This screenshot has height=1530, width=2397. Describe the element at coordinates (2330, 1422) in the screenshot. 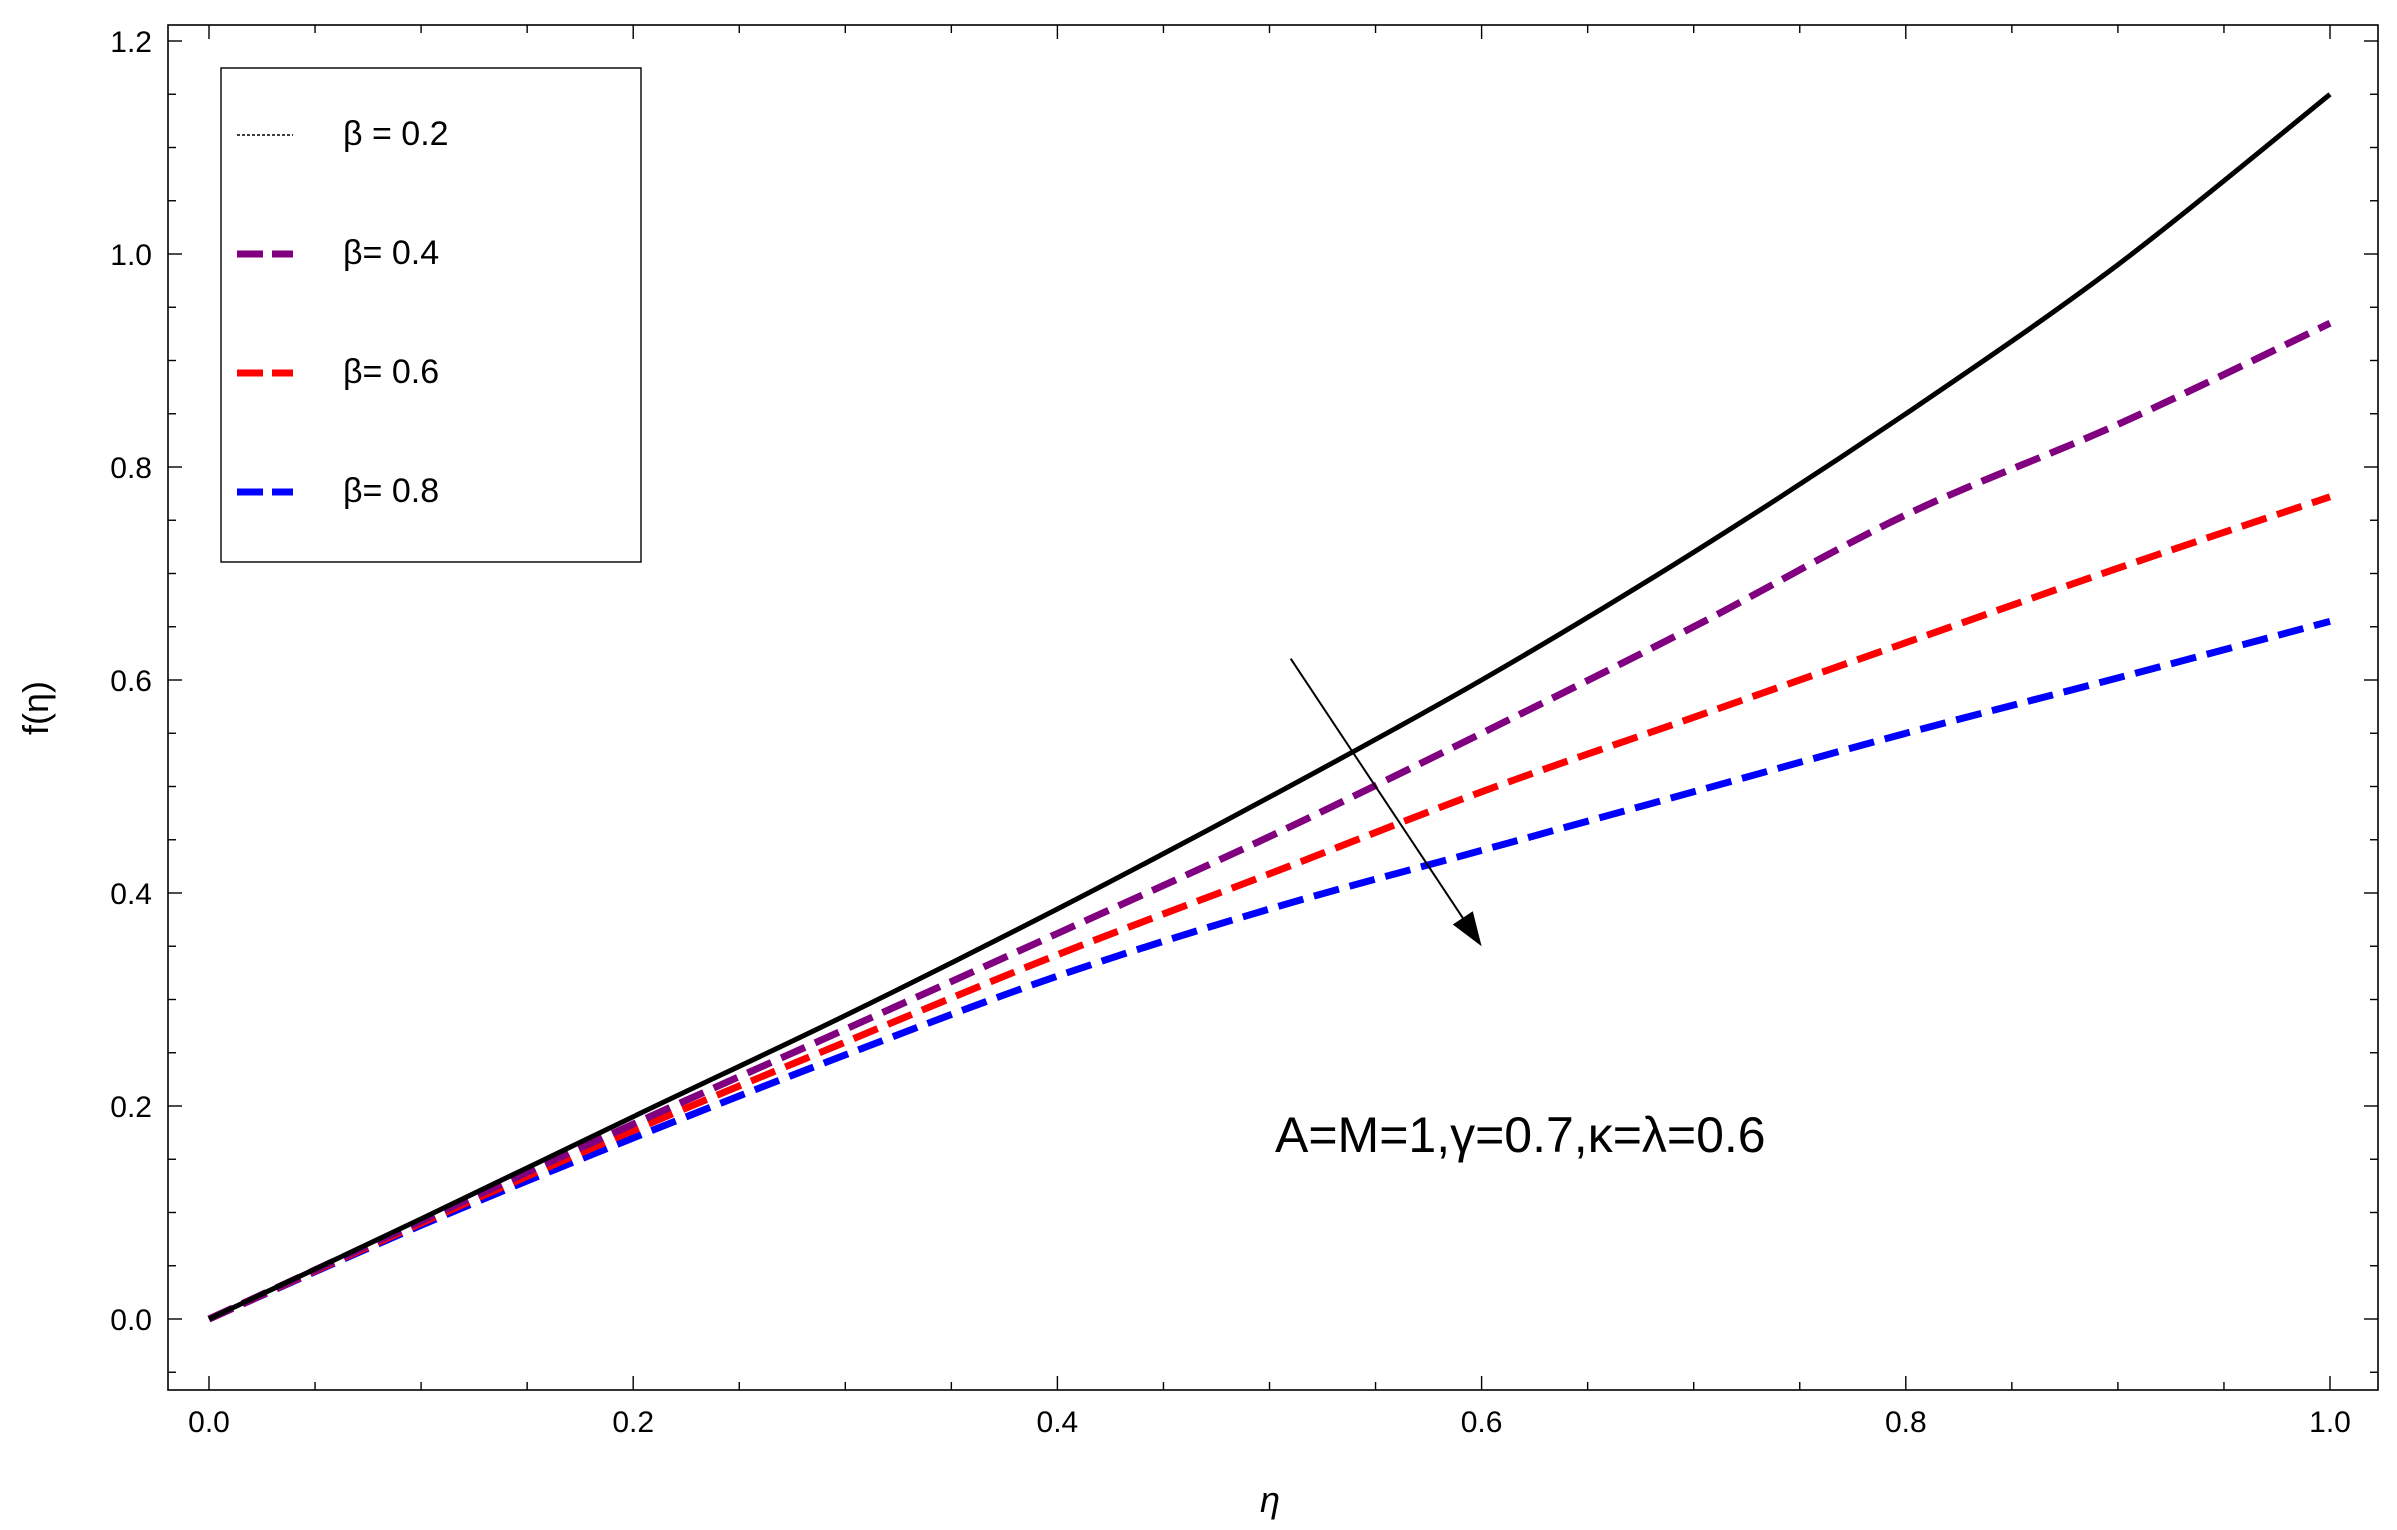

I see `x-tick-label: 1.0` at that location.